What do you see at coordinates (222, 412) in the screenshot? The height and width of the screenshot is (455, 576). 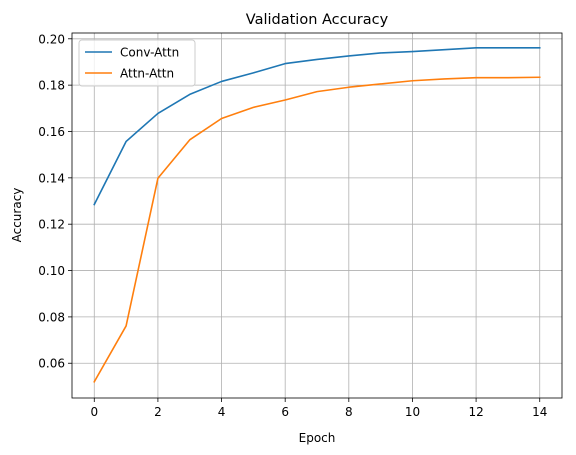 I see `x-tick-label: 4` at bounding box center [222, 412].